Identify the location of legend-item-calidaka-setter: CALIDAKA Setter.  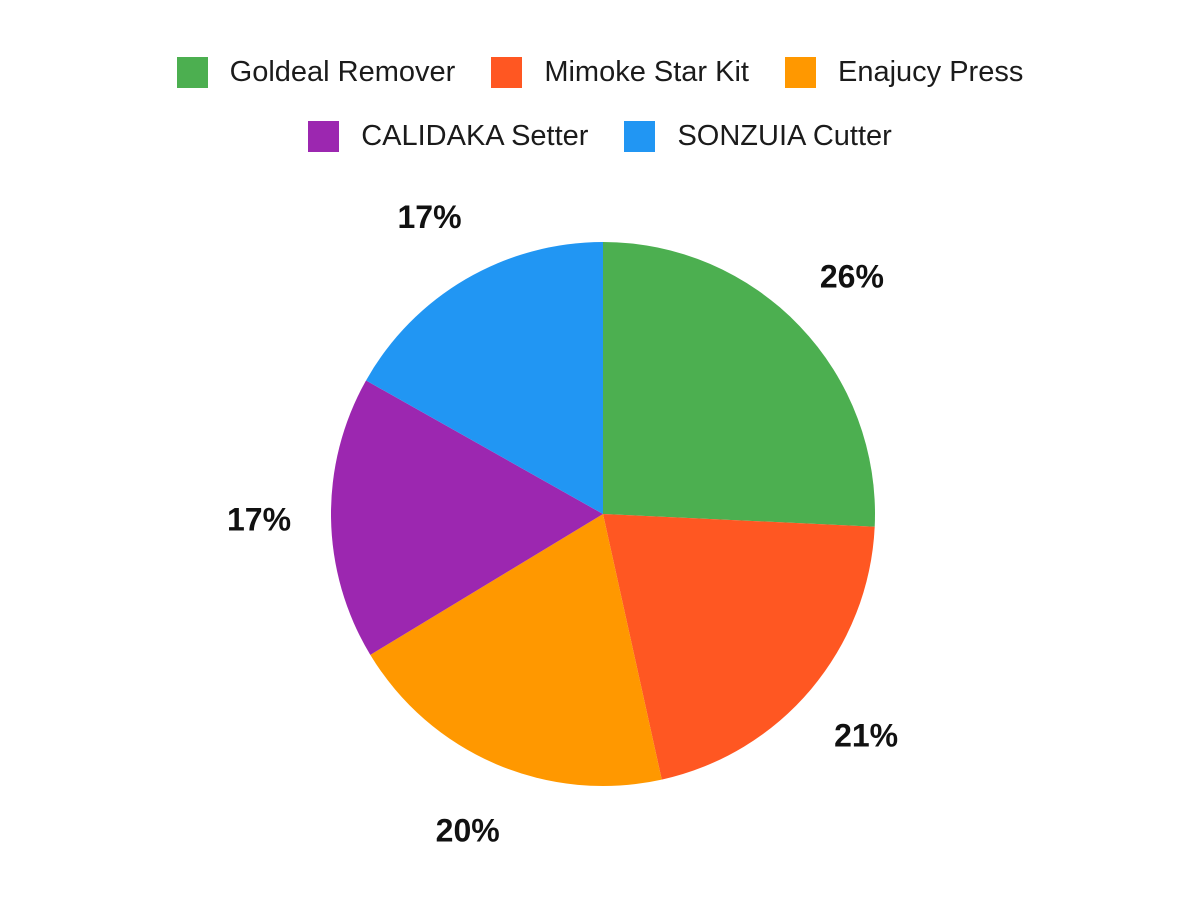
(448, 136).